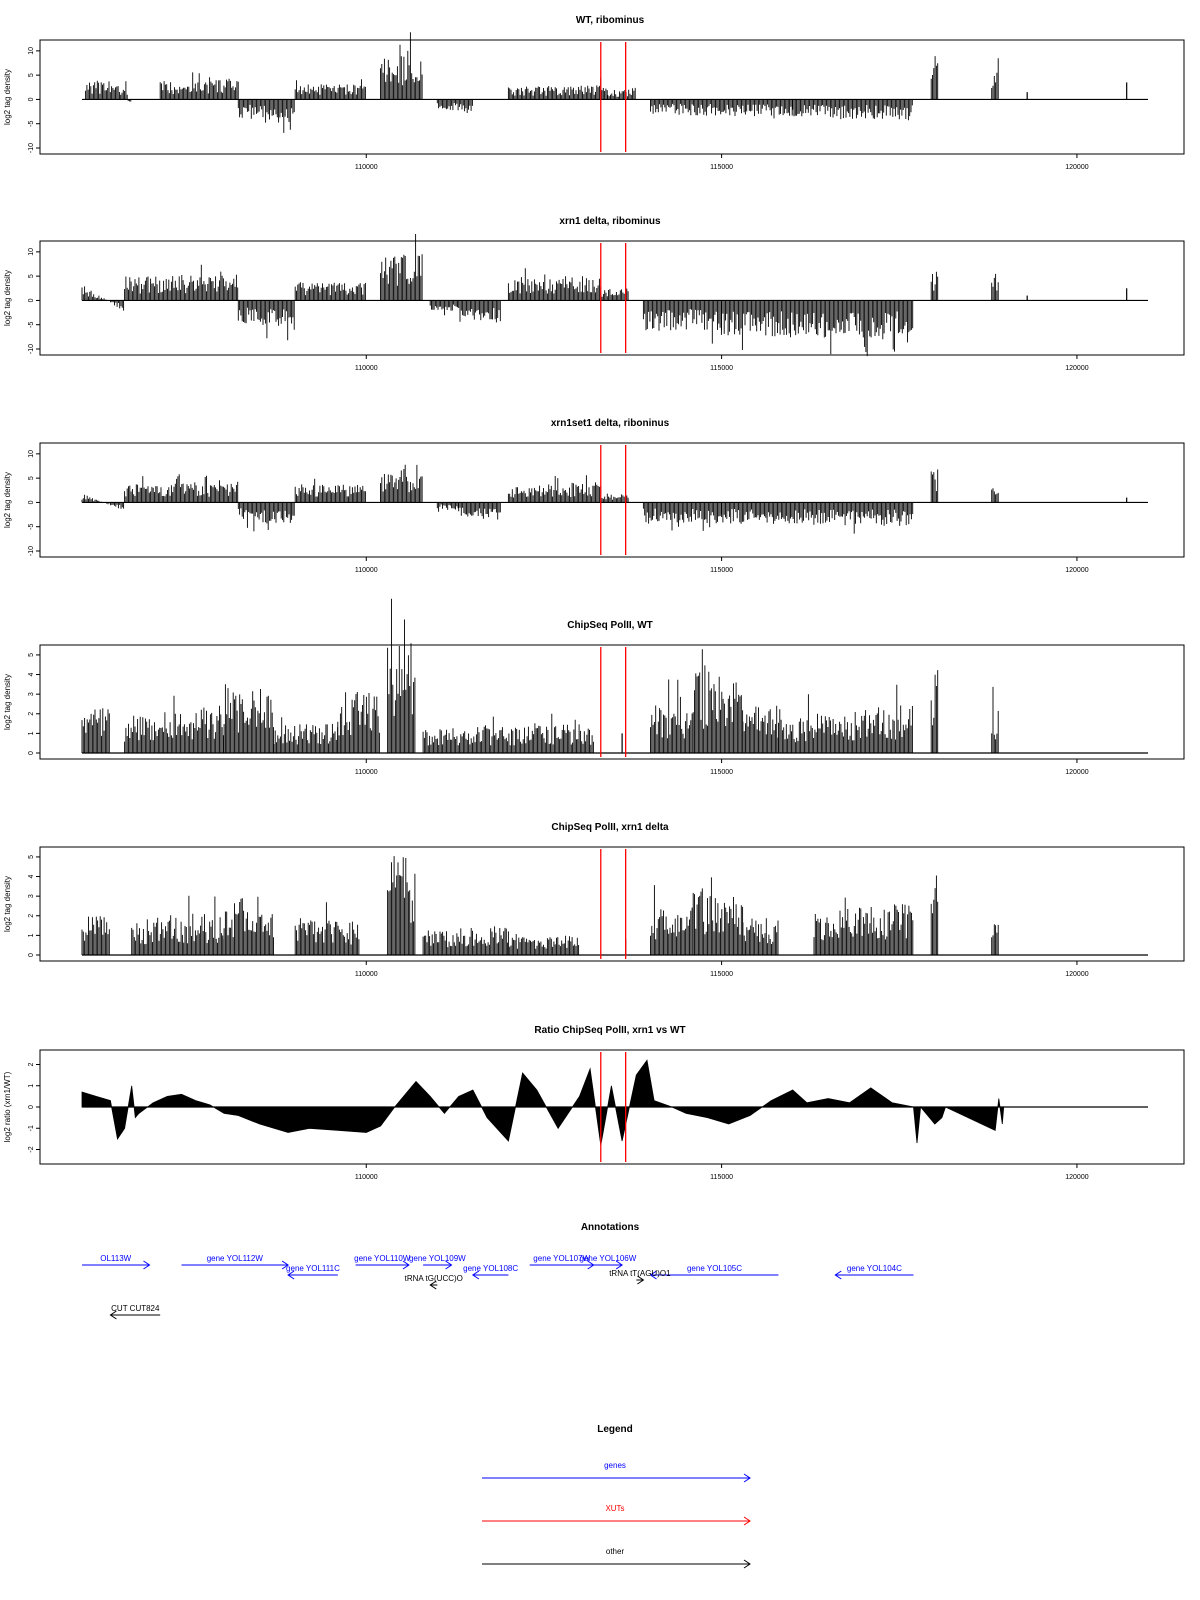 The width and height of the screenshot is (1200, 1600). Describe the element at coordinates (616, 1472) in the screenshot. I see `legend-item: genes` at that location.